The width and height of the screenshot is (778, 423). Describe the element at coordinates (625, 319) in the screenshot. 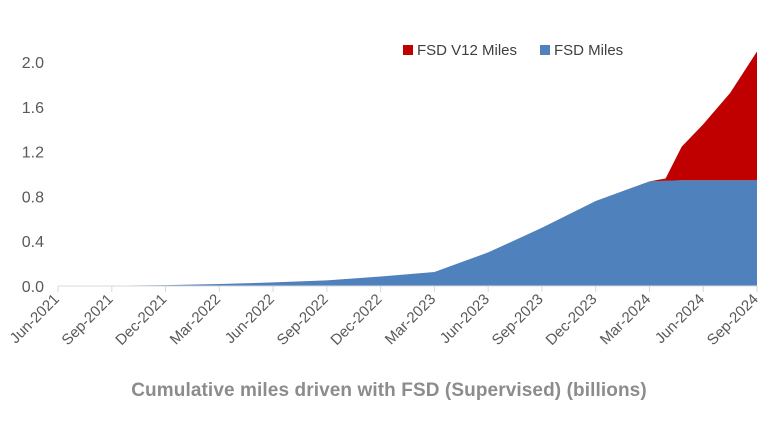

I see `x-tick-label: Mar-2024` at that location.